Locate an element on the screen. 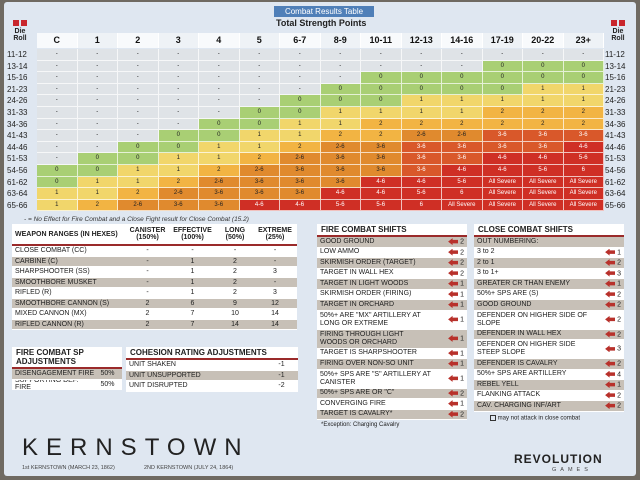  fire-shift-row-value: 1 is located at coordinates (456, 338).